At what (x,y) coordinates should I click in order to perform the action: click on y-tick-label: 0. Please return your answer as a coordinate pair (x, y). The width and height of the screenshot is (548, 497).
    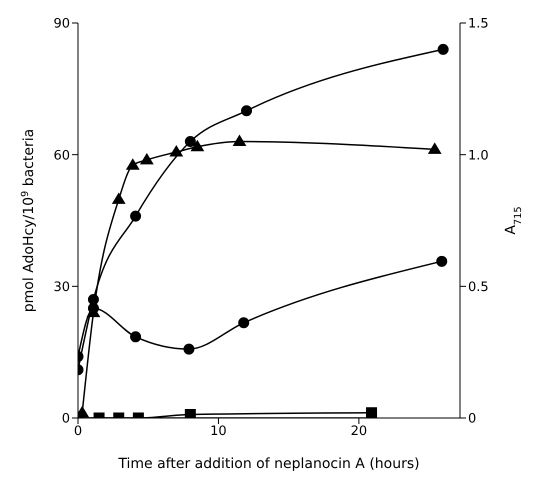
    Looking at the image, I should click on (66, 419).